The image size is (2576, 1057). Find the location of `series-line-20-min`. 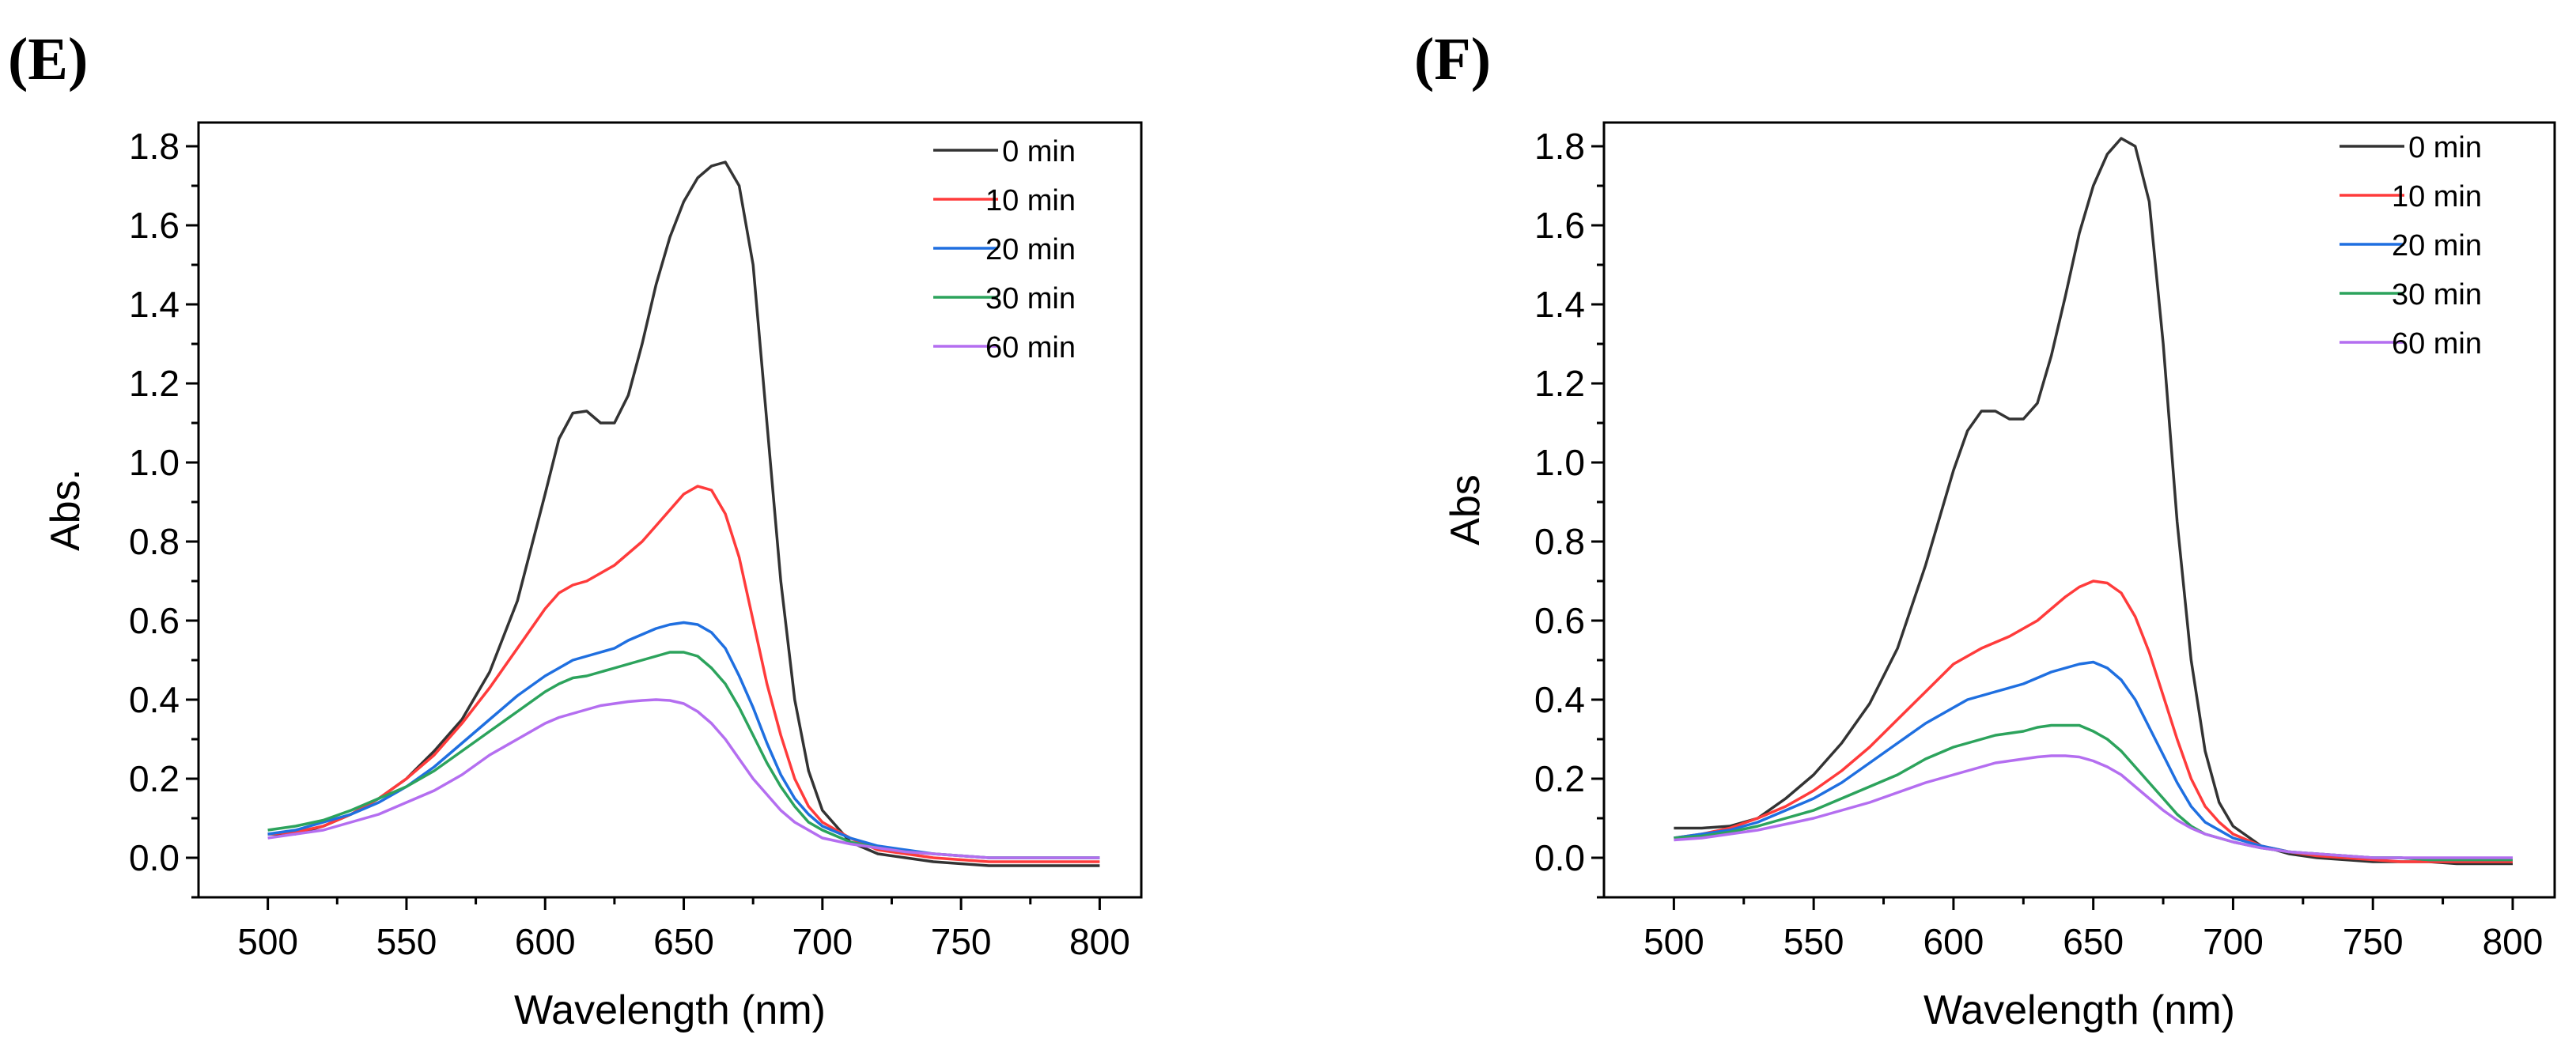

series-line-20-min is located at coordinates (684, 740).